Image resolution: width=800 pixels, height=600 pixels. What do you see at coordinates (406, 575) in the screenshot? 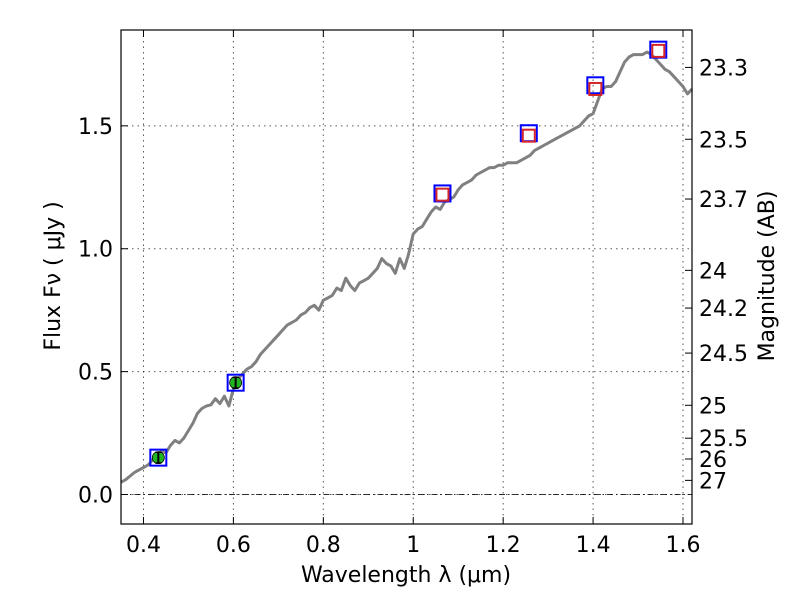
I see `x-axis-label: Wavelength λ (μm)` at bounding box center [406, 575].